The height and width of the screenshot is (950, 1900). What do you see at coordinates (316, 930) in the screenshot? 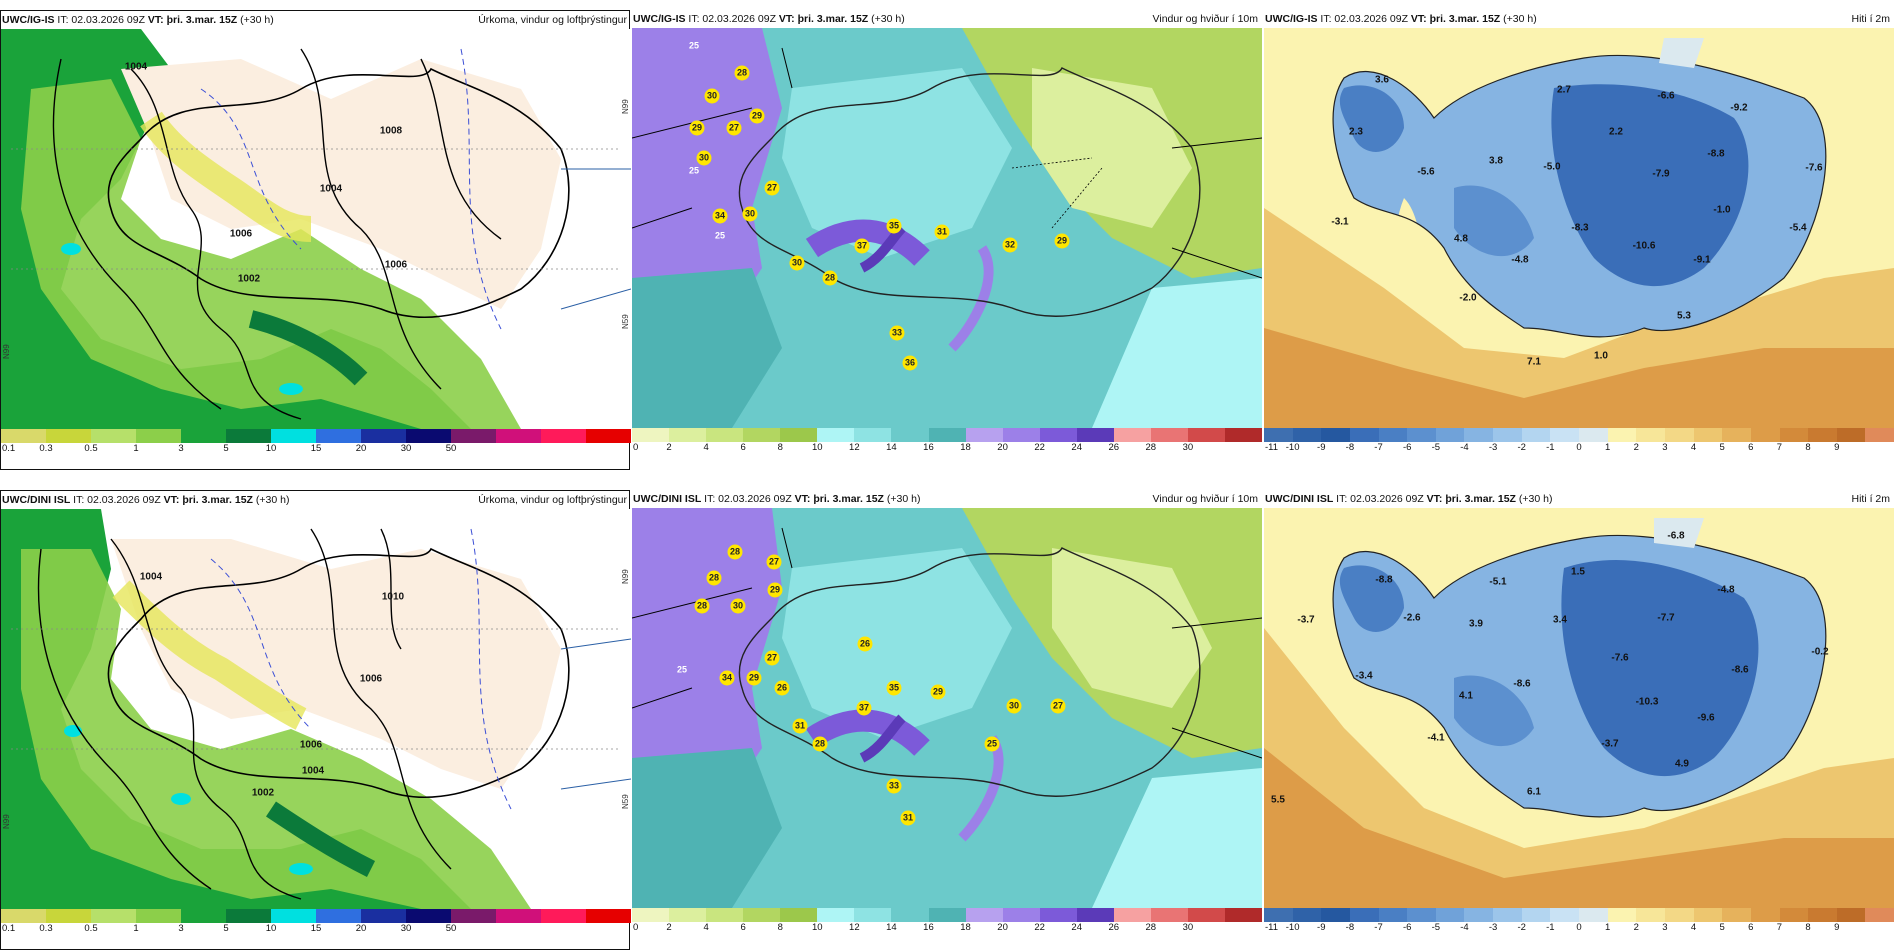
I see `precip-colorbar-ticks: 0.1 0.3 0.5 1 3 5 10 15 20 30 50` at bounding box center [316, 930].